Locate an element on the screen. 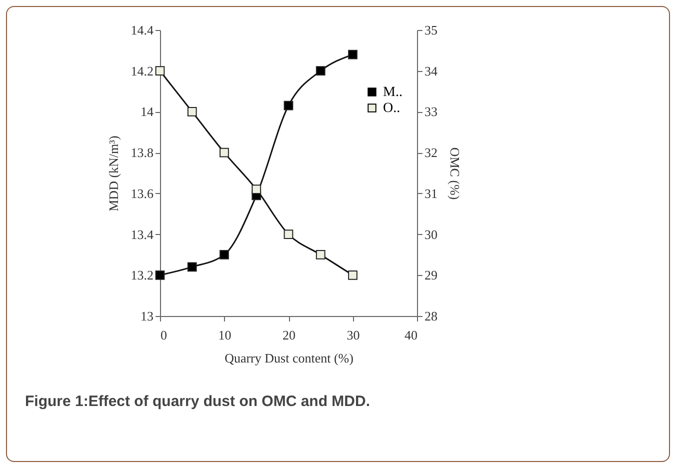 This screenshot has height=472, width=680. y2-tick-label: 28 is located at coordinates (431, 316).